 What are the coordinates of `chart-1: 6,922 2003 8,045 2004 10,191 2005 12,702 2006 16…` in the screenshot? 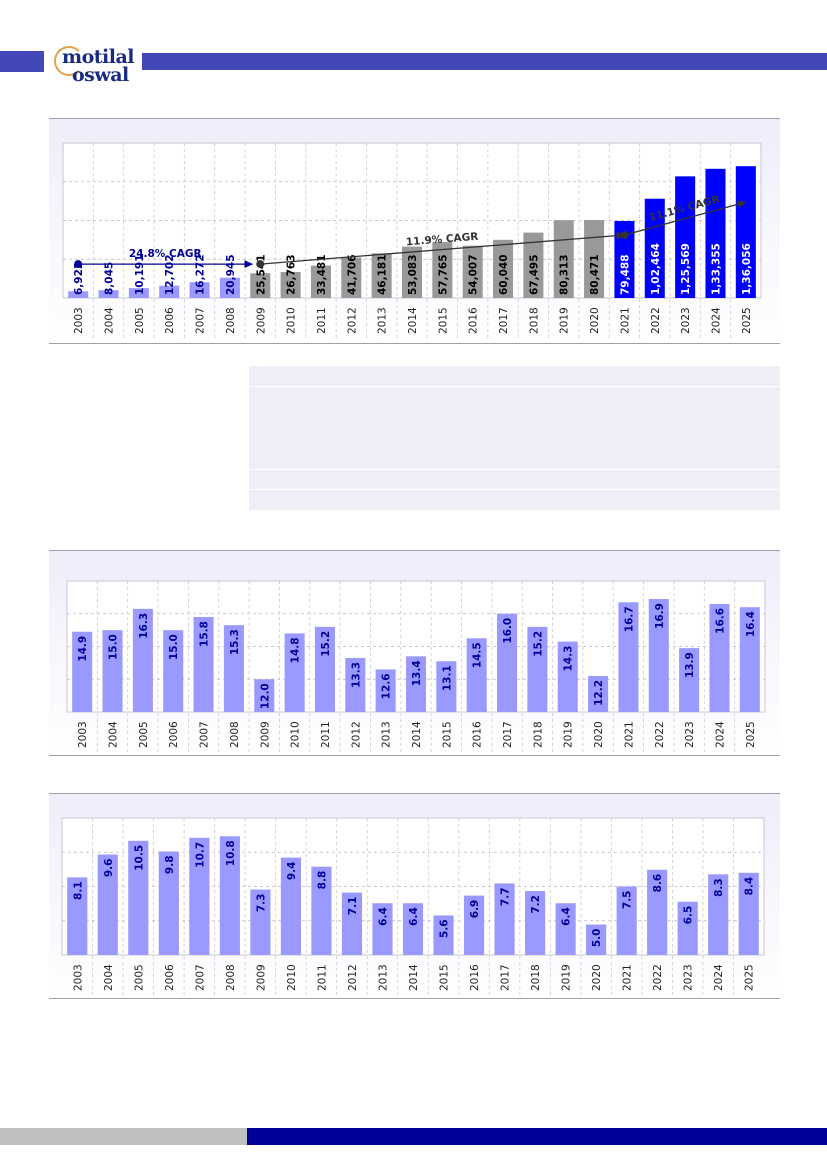 It's located at (412, 240).